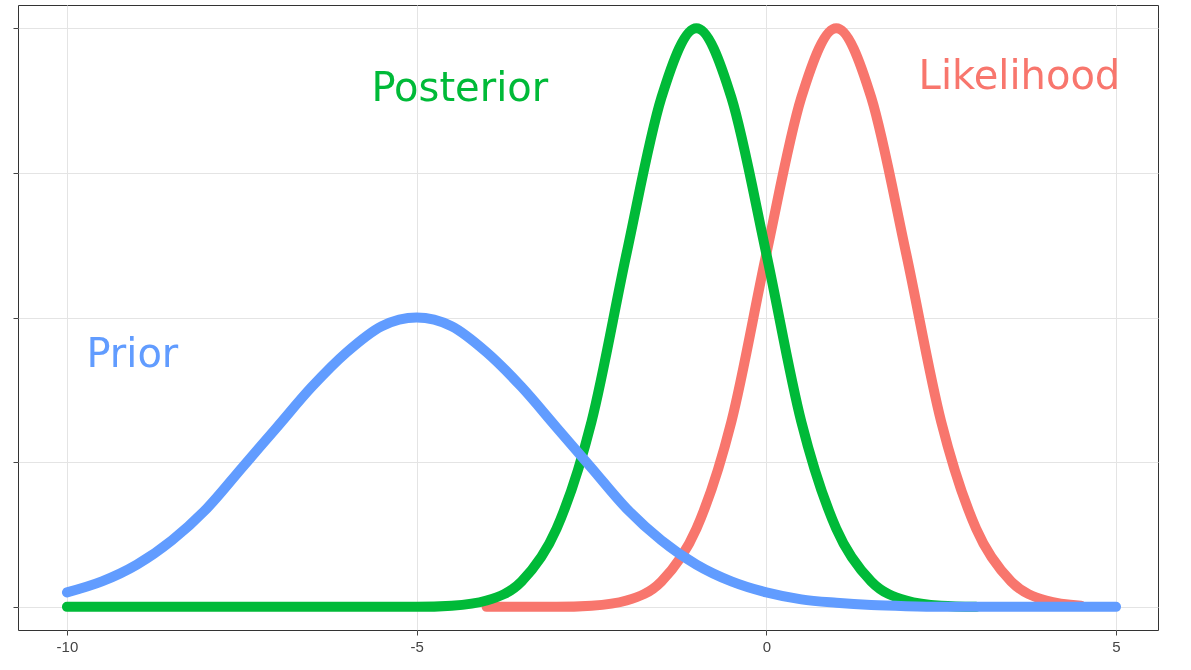 The height and width of the screenshot is (670, 1191). Describe the element at coordinates (67, 646) in the screenshot. I see `x-tick-label: -10` at that location.